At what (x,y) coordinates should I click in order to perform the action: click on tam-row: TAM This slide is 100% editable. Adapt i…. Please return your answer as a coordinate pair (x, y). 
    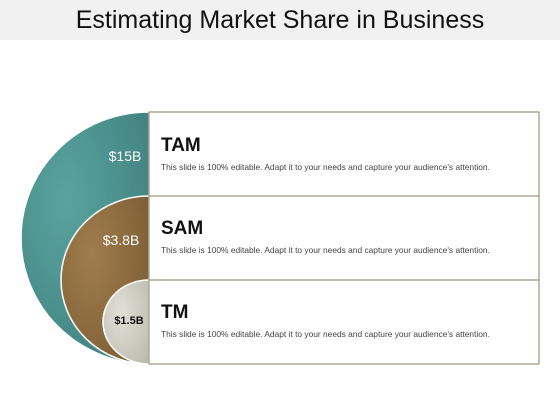
    Looking at the image, I should click on (346, 154).